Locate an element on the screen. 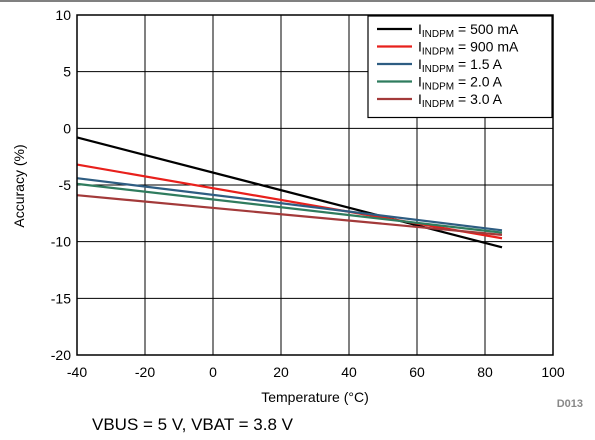 The height and width of the screenshot is (440, 595). x-tick-label: 0 is located at coordinates (213, 372).